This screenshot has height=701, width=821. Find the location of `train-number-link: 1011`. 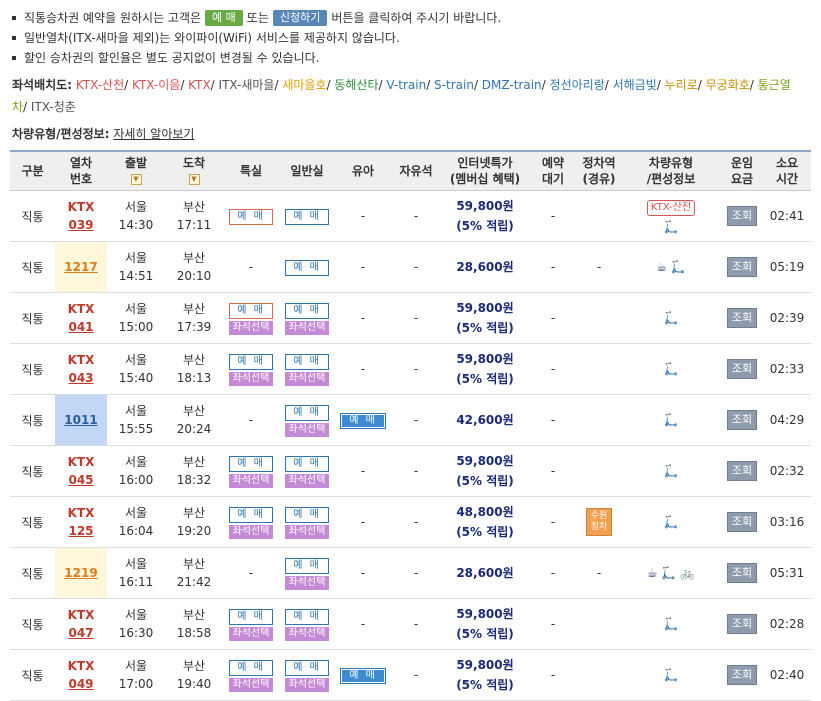

train-number-link: 1011 is located at coordinates (81, 420).